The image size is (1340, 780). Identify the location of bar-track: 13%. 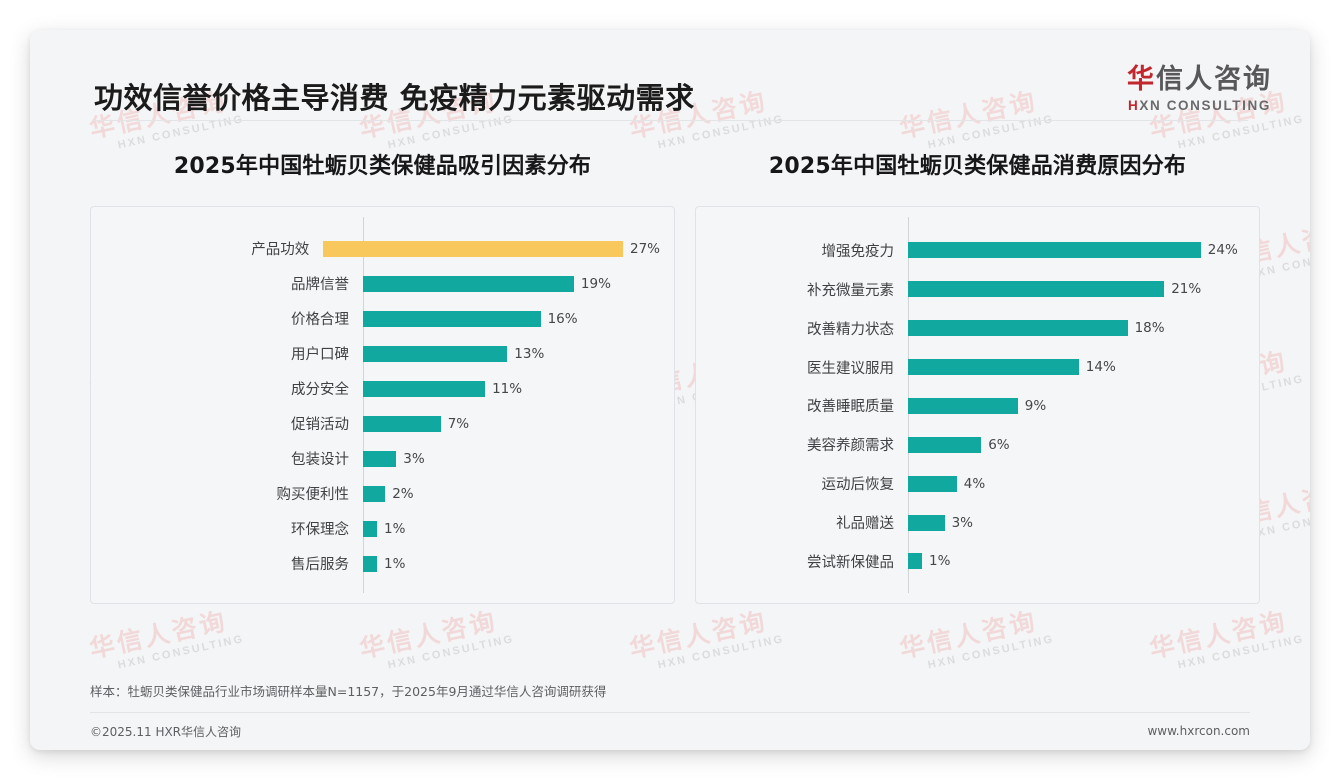
(511, 354).